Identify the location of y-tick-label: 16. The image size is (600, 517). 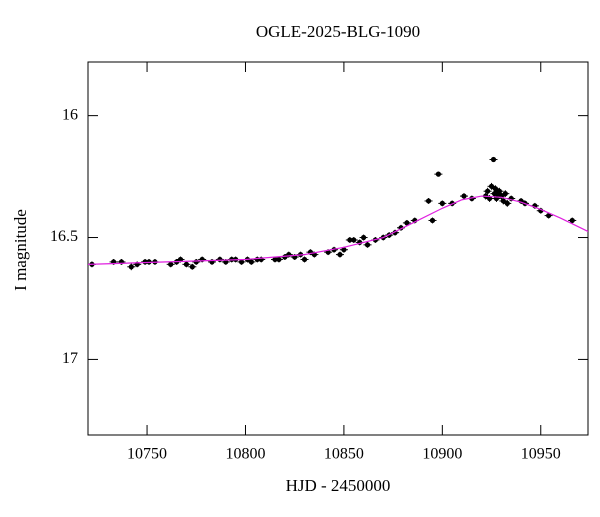
(70, 114).